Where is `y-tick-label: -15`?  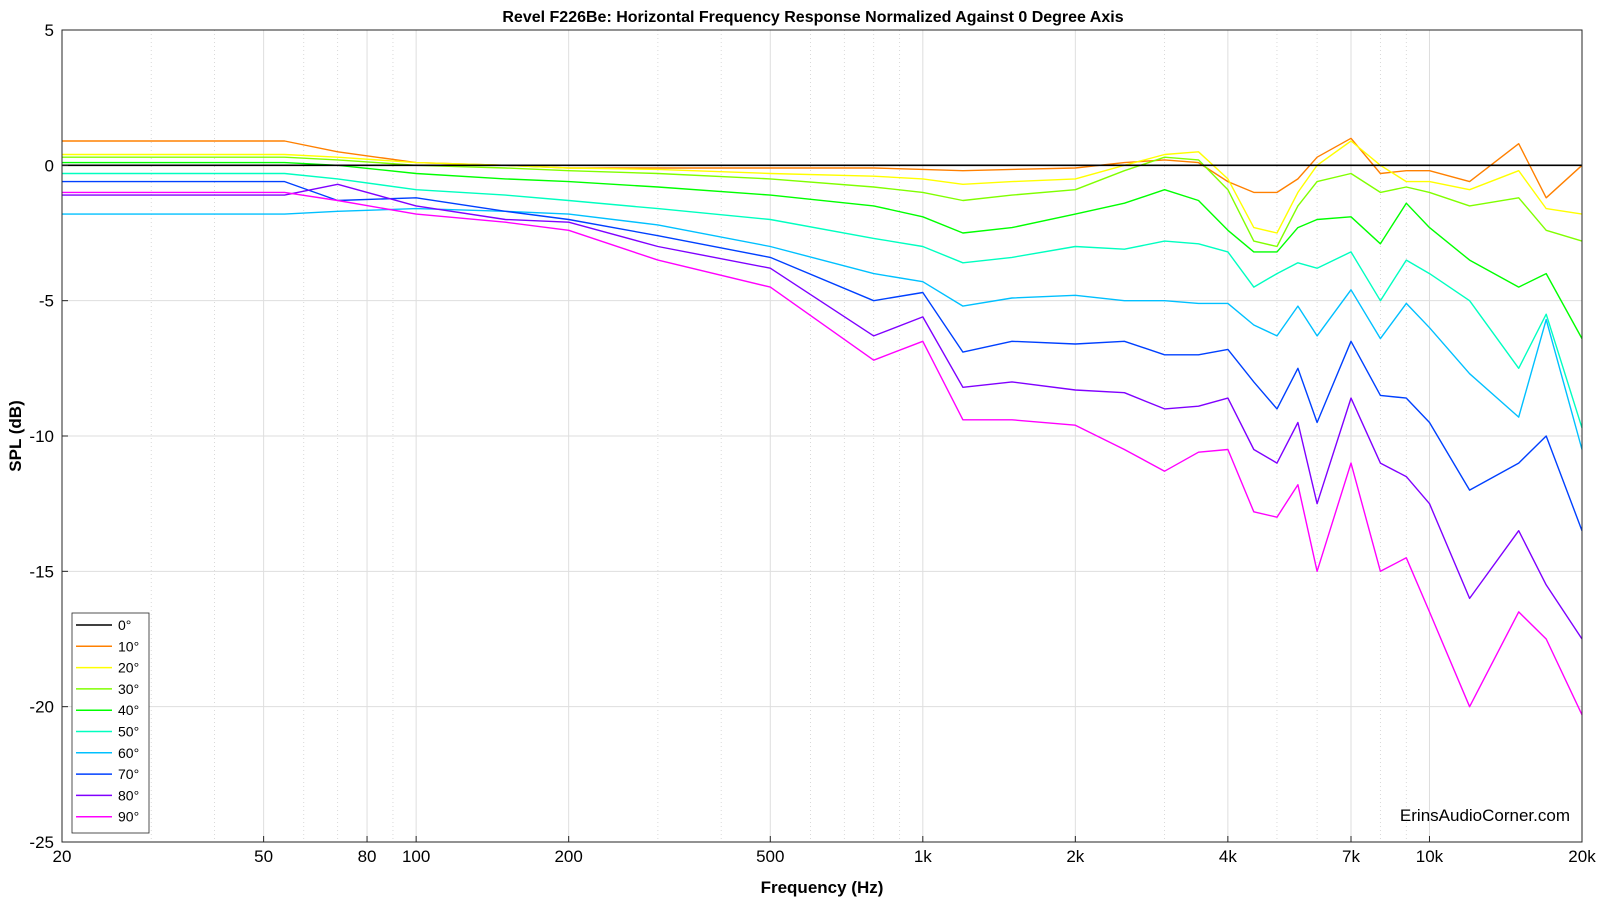
y-tick-label: -15 is located at coordinates (41, 571).